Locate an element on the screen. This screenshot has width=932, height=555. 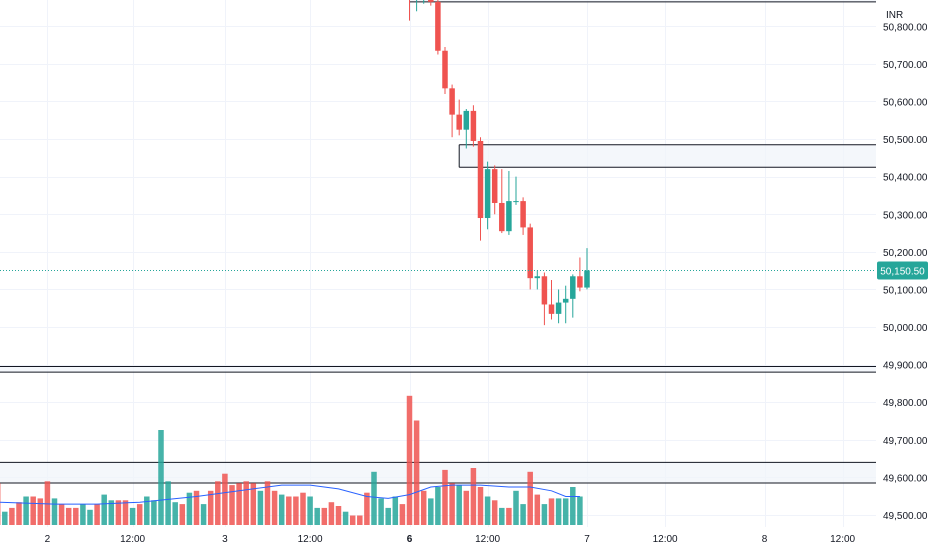
y-tick-label: 49,700.00 is located at coordinates (905, 441).